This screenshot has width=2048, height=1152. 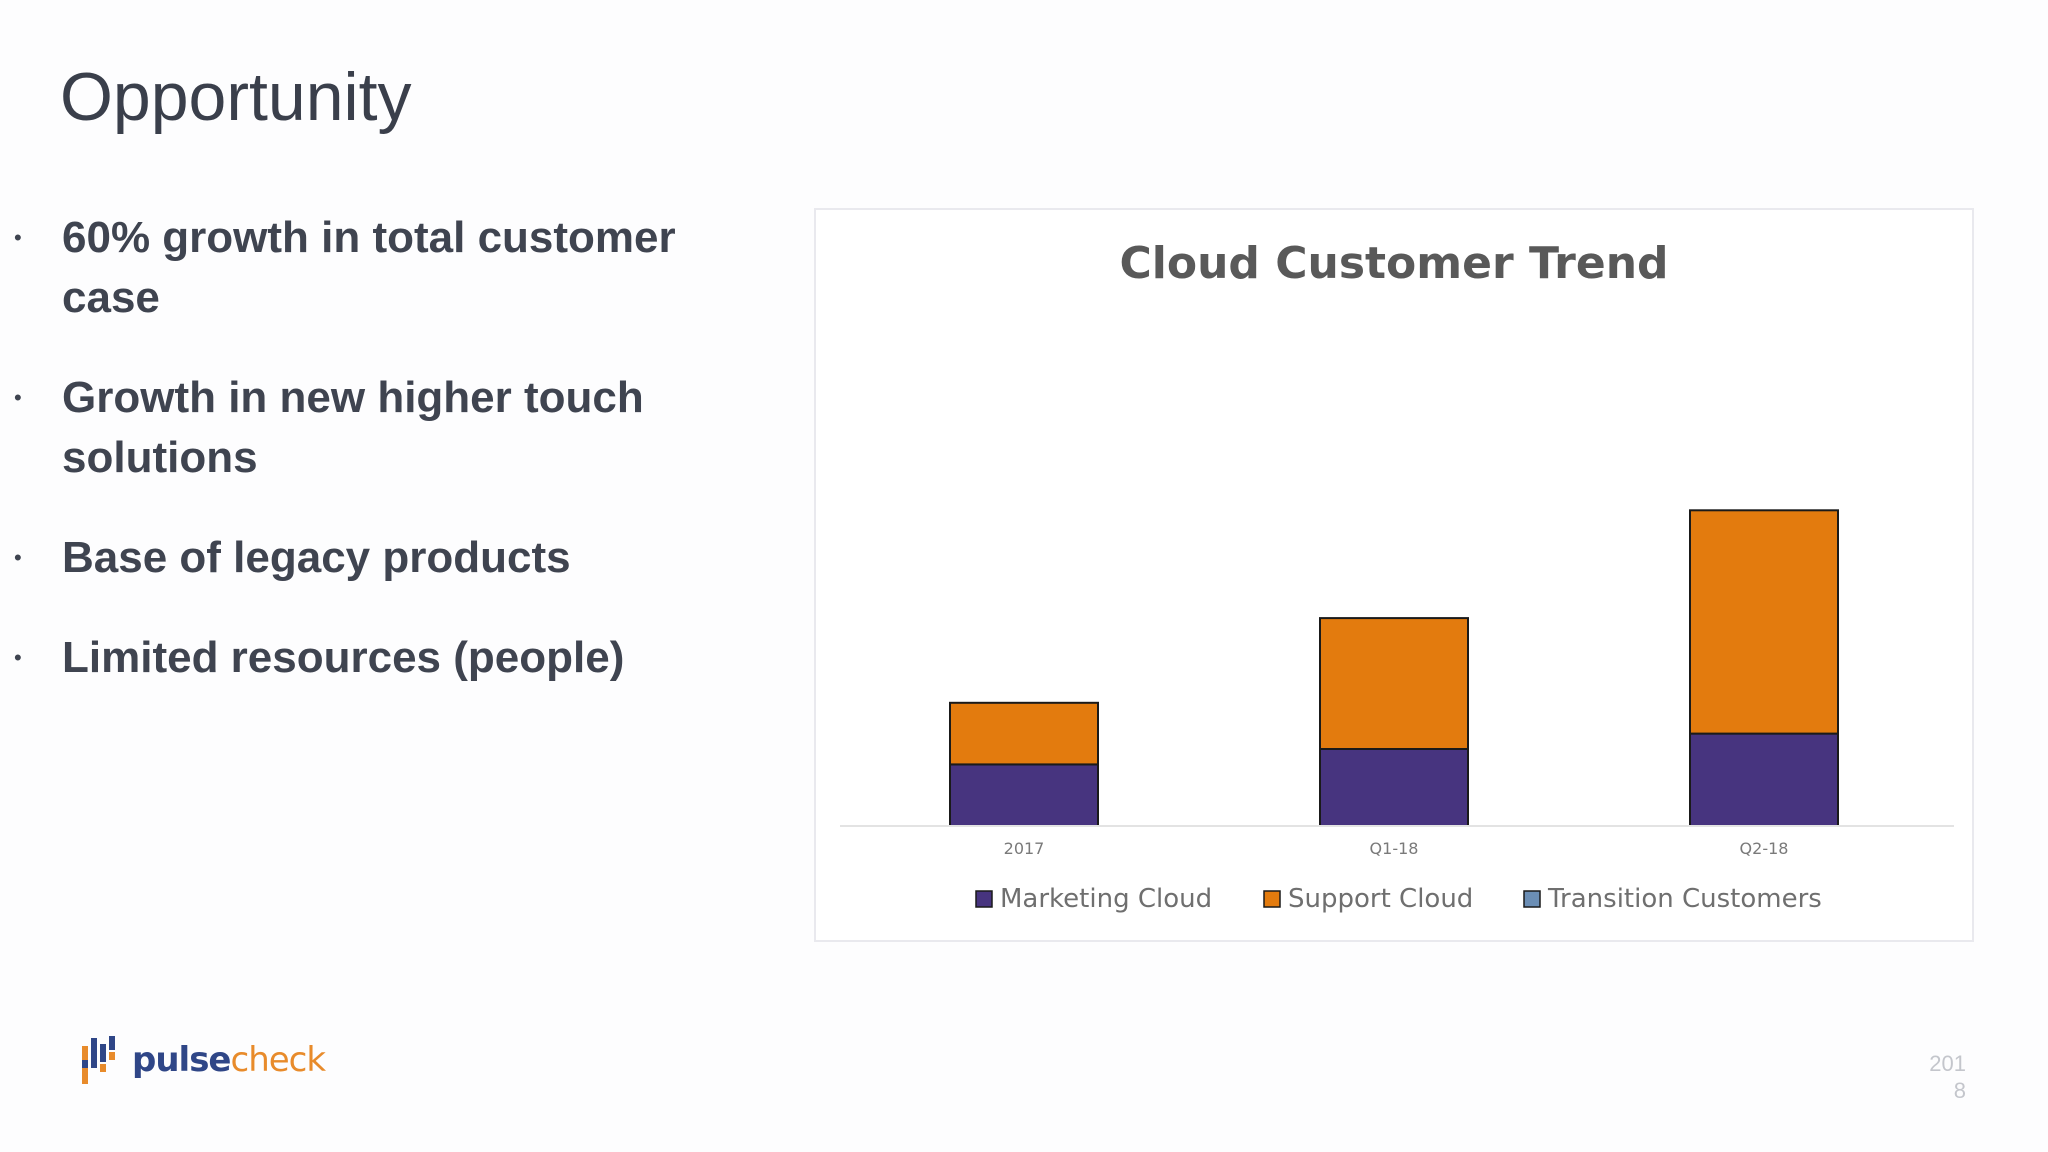 I want to click on bullet-item: • 60% growth in total customer case, so click(x=380, y=268).